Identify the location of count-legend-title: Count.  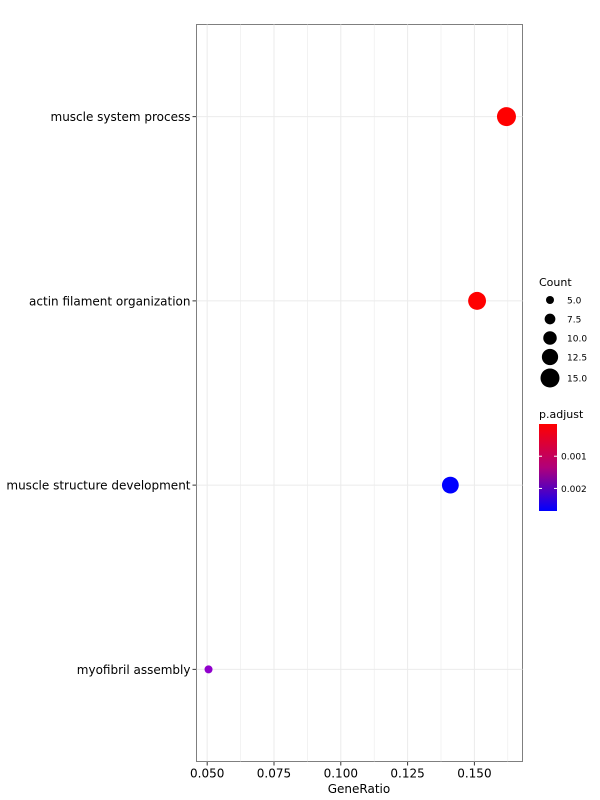
(555, 282).